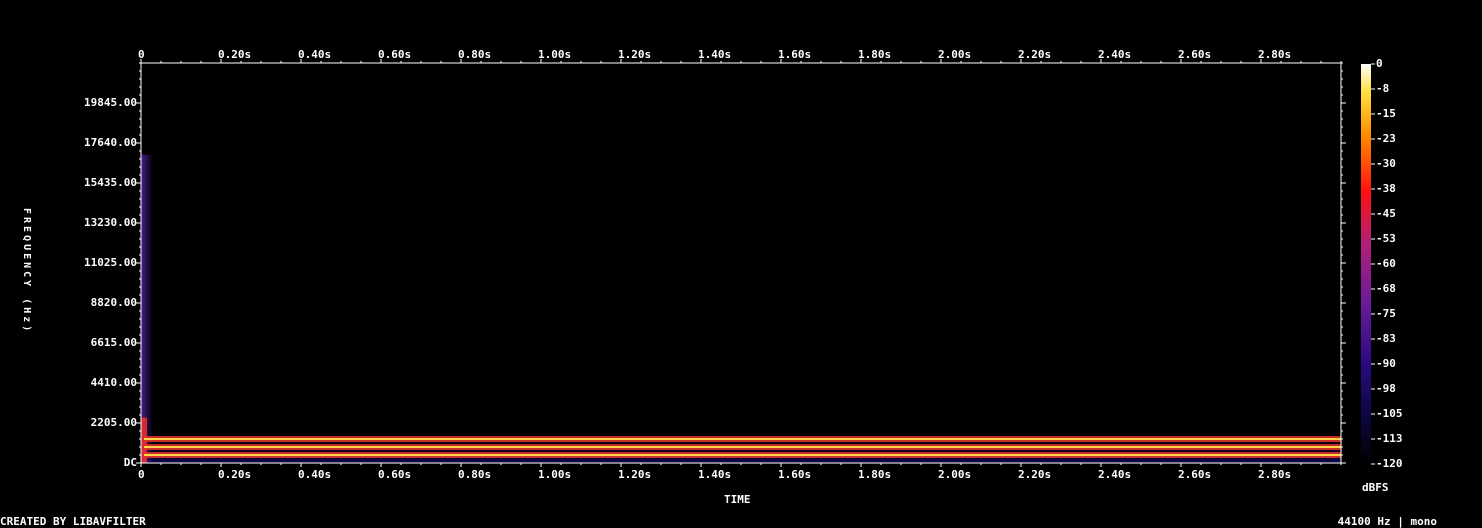 This screenshot has height=528, width=1482. I want to click on colorbar-tick-label: -68, so click(1386, 288).